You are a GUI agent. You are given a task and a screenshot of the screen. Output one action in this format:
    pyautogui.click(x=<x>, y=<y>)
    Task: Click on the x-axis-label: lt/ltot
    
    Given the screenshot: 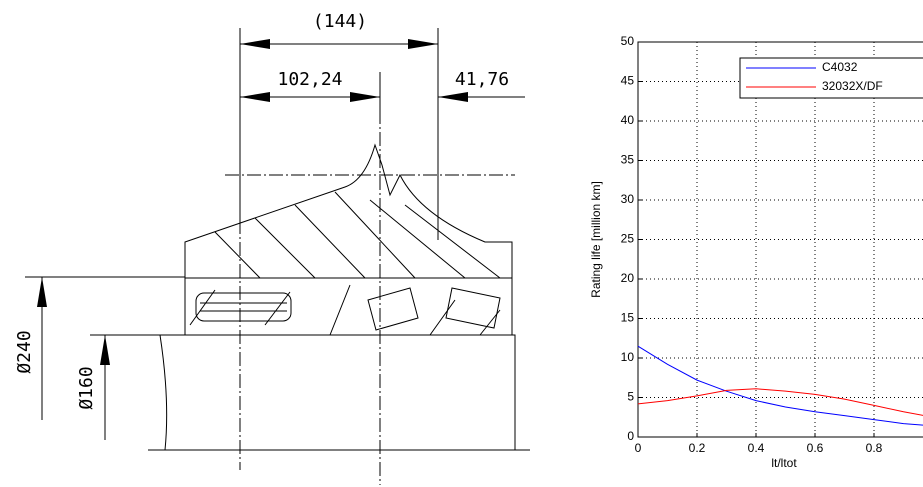 What is the action you would take?
    pyautogui.click(x=784, y=463)
    